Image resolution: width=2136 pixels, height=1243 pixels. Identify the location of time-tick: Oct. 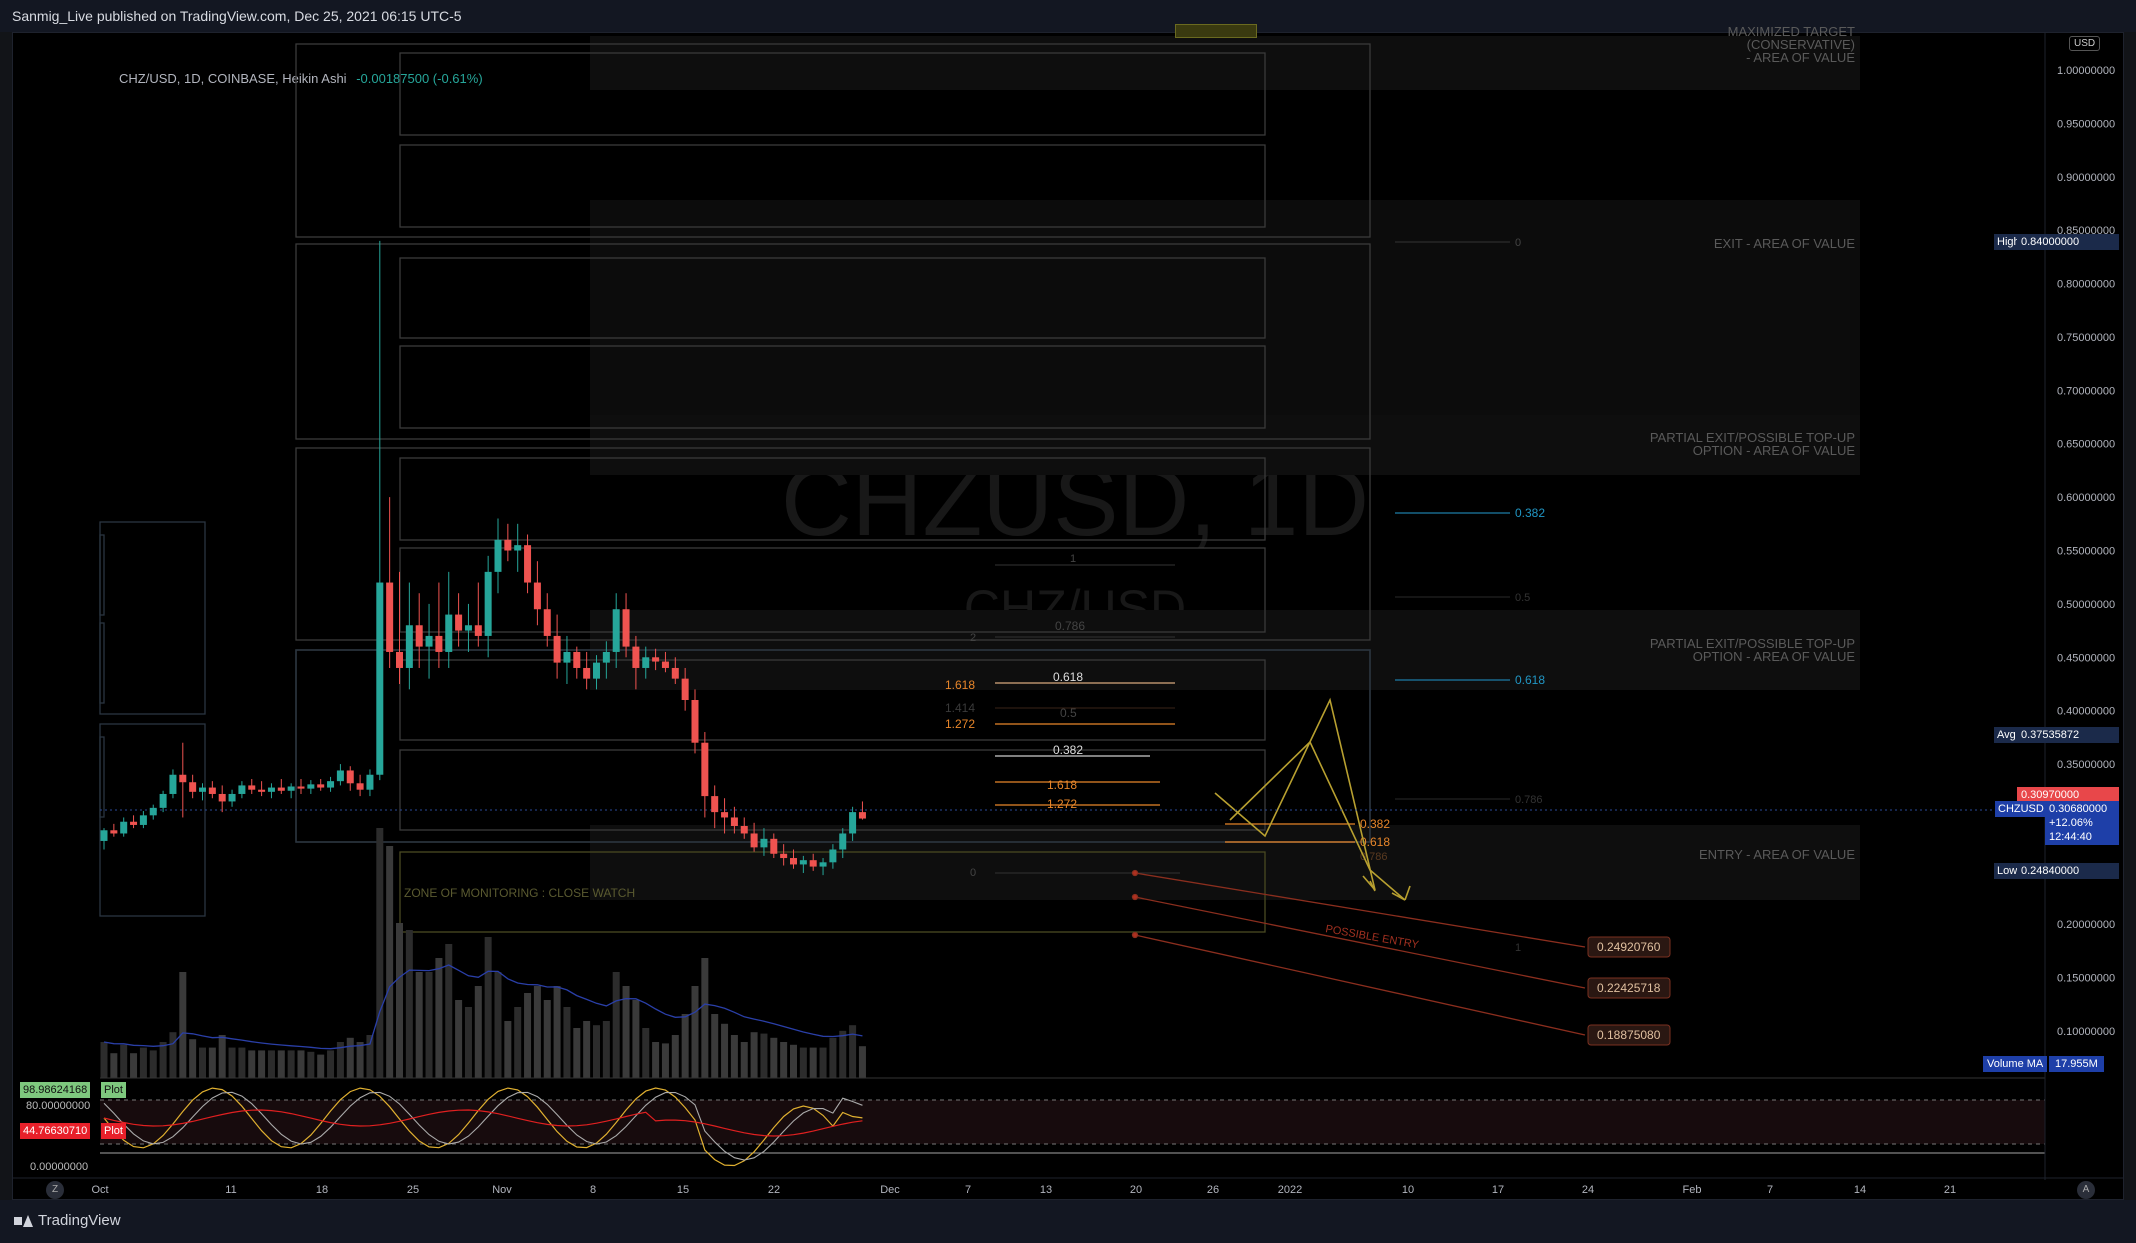
(99, 1190).